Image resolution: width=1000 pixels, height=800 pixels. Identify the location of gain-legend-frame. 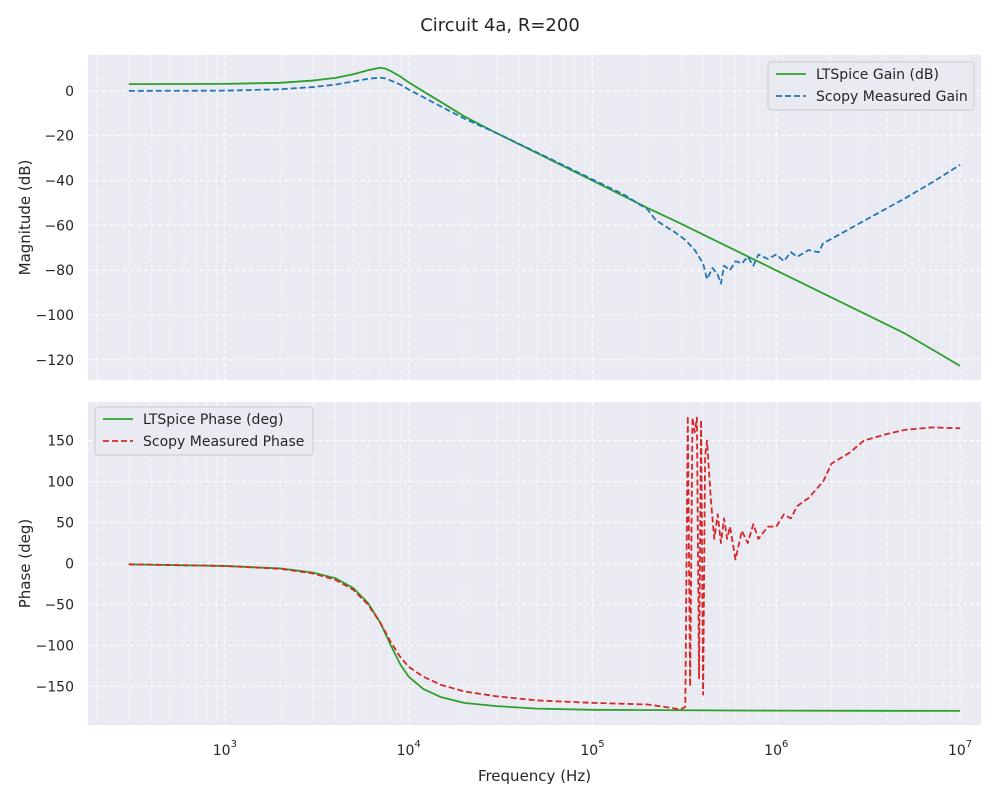
(871, 86).